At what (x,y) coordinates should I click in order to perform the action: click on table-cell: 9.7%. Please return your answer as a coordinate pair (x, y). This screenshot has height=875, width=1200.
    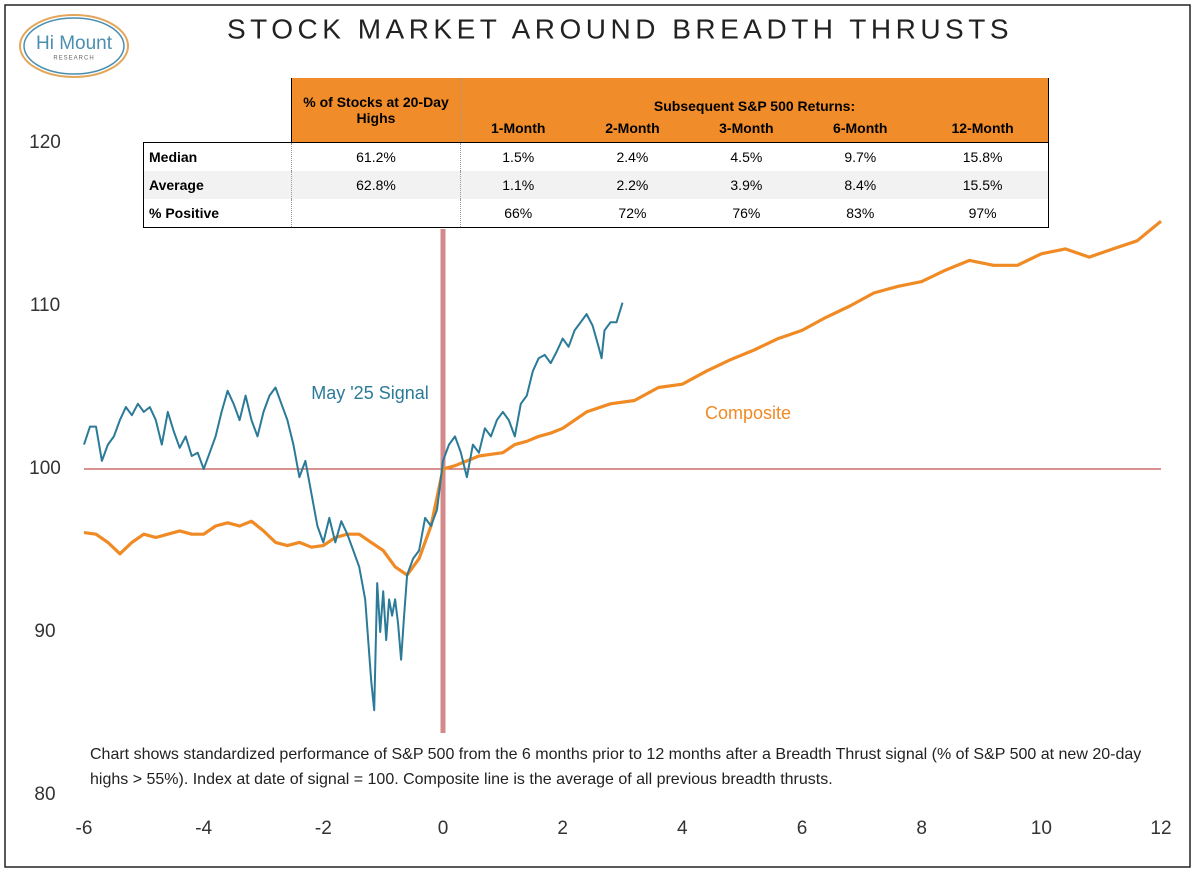
    Looking at the image, I should click on (860, 156).